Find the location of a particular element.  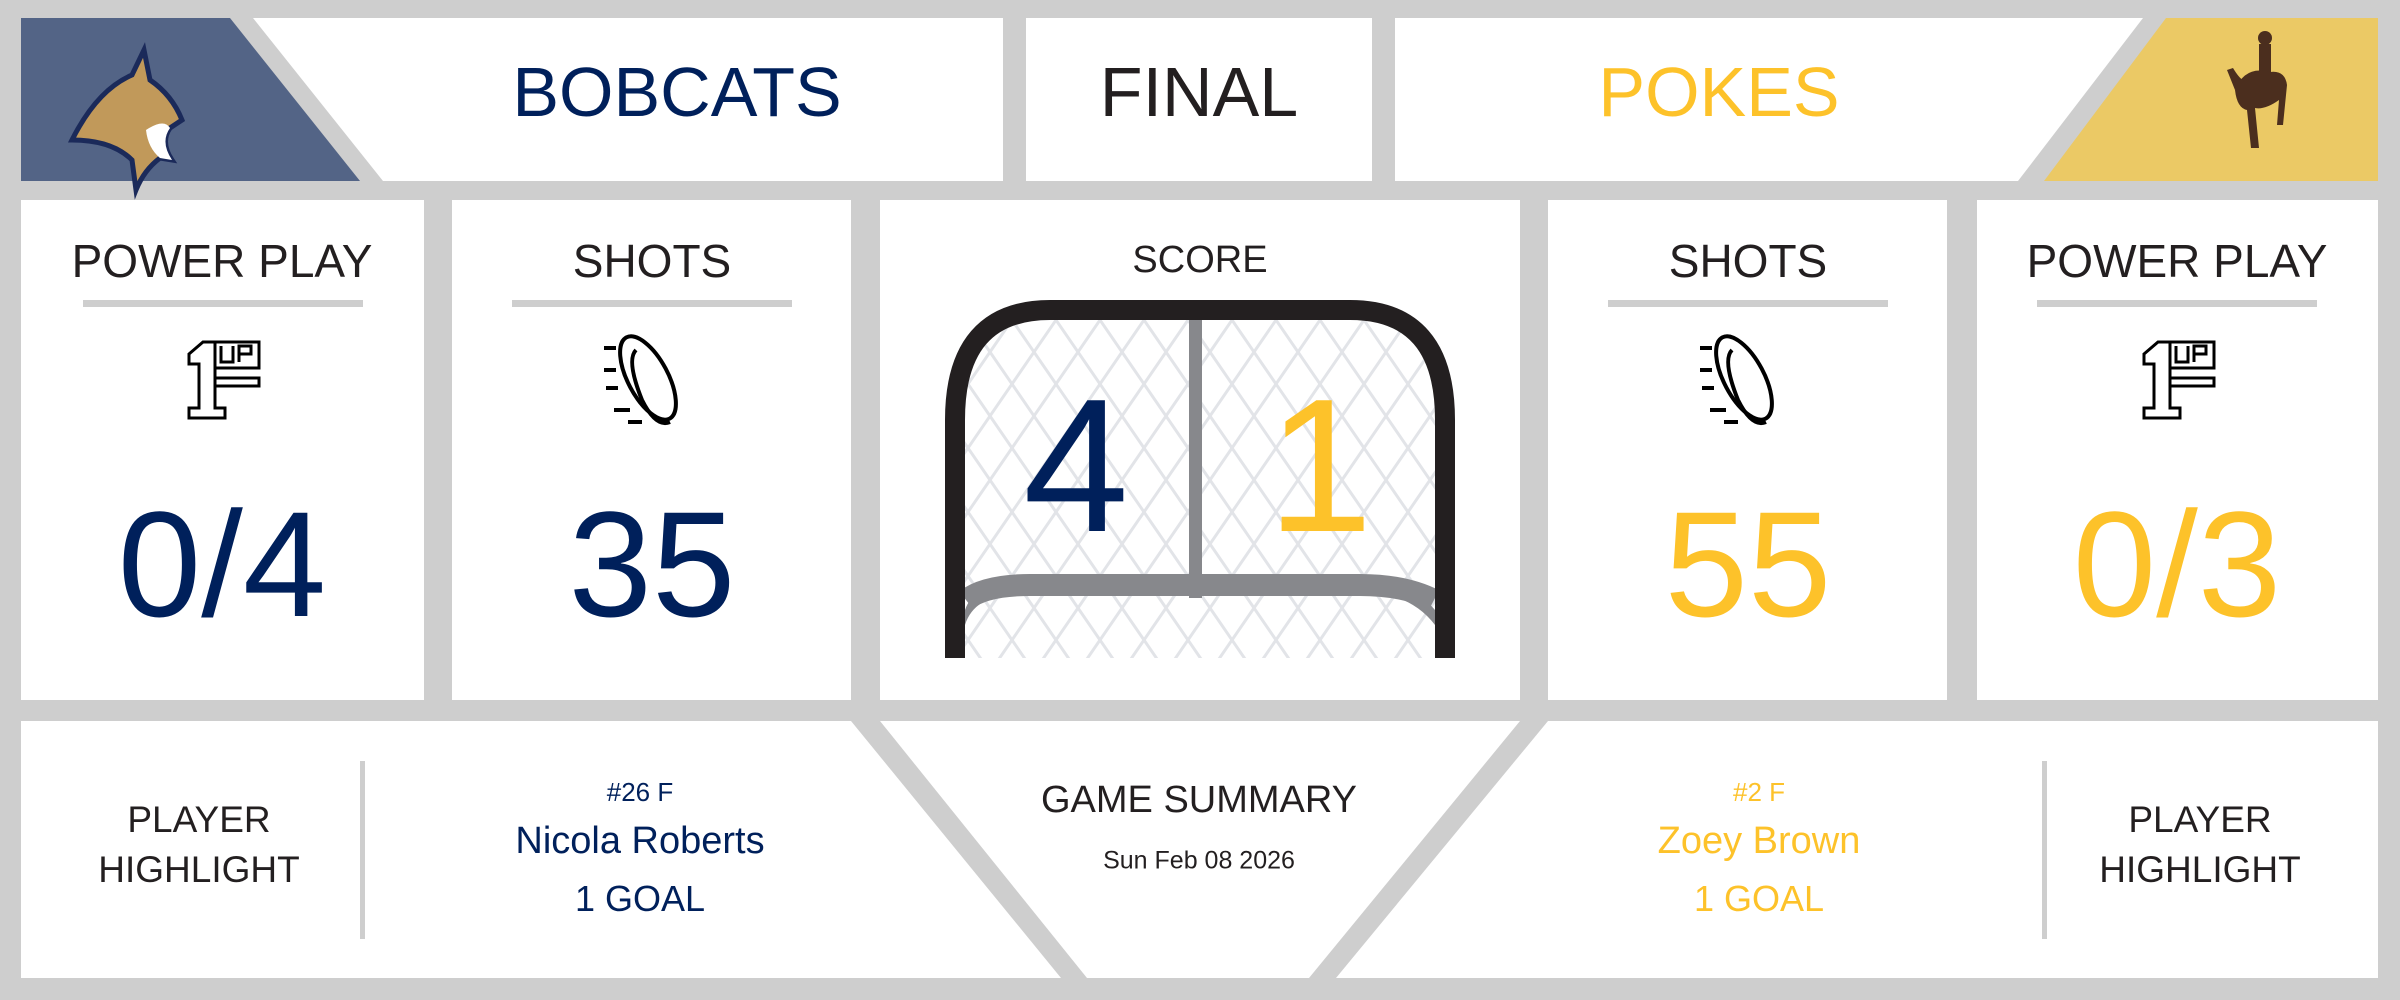

home-player-name: Nicola Roberts is located at coordinates (640, 841).